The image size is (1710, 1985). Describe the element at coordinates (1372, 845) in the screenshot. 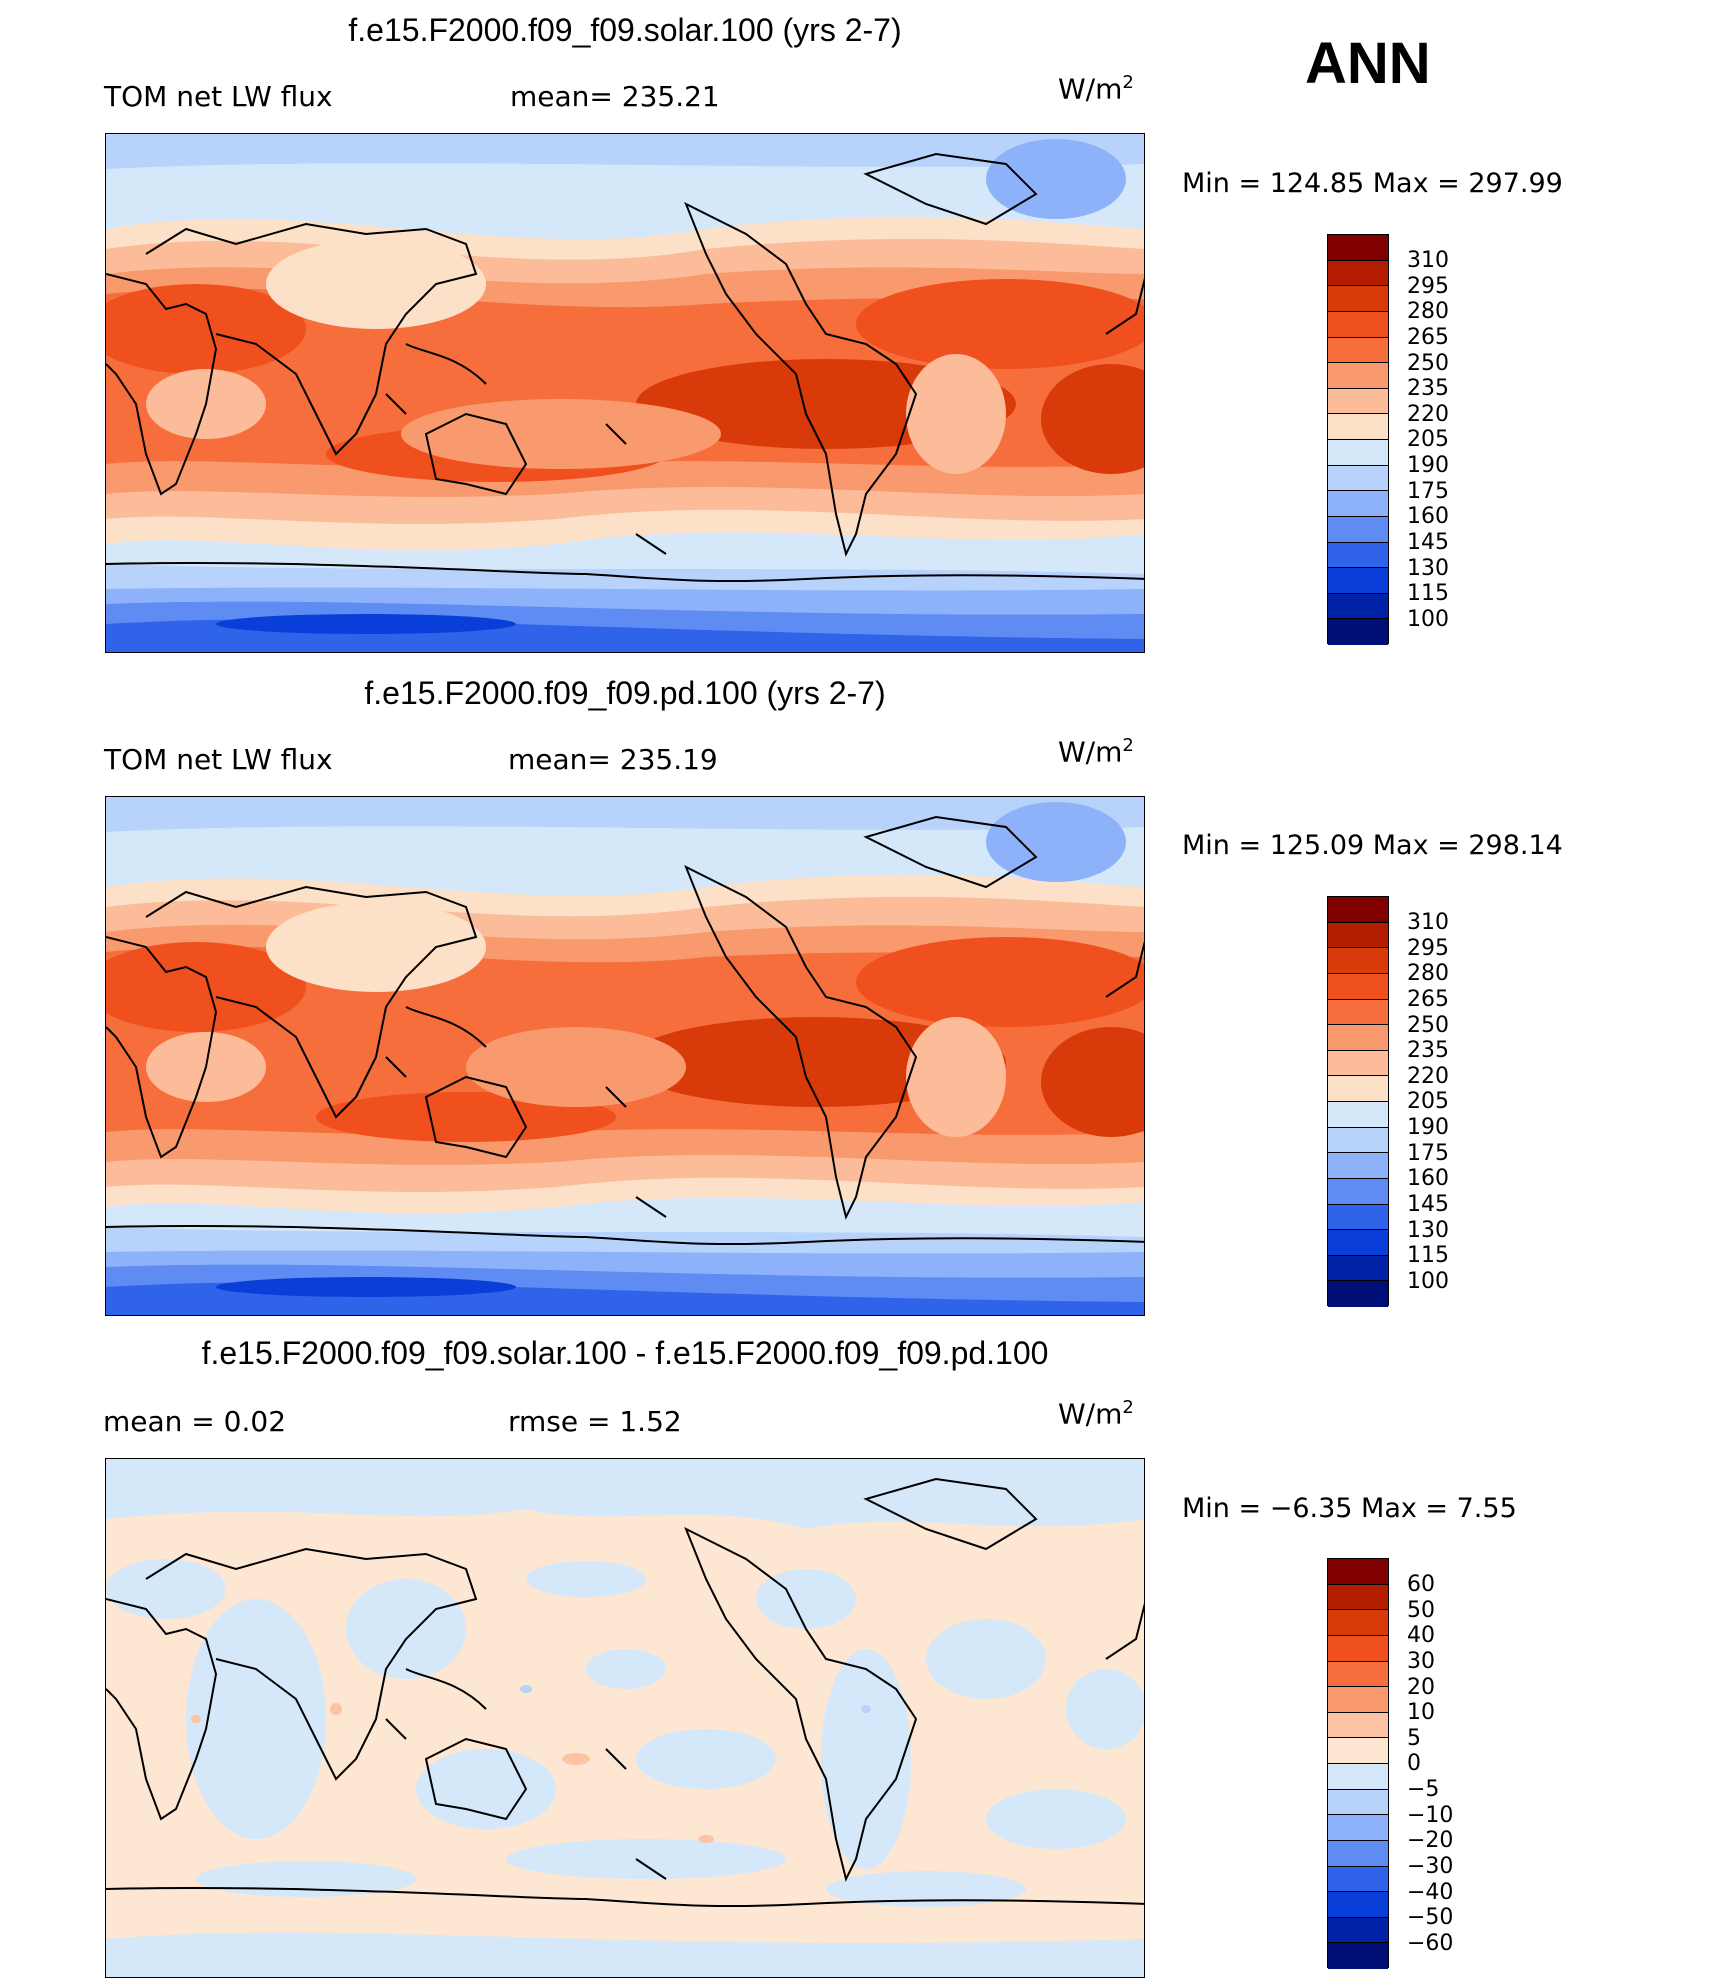

I see `panel2-minmax: Min = 125.09 Max = 298.14` at that location.